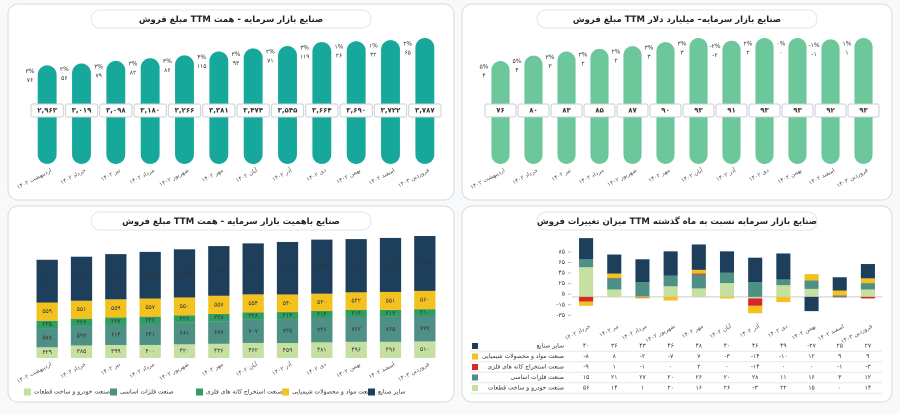 The height and width of the screenshot is (414, 900). I want to click on value-label: ۷۶, so click(500, 111).